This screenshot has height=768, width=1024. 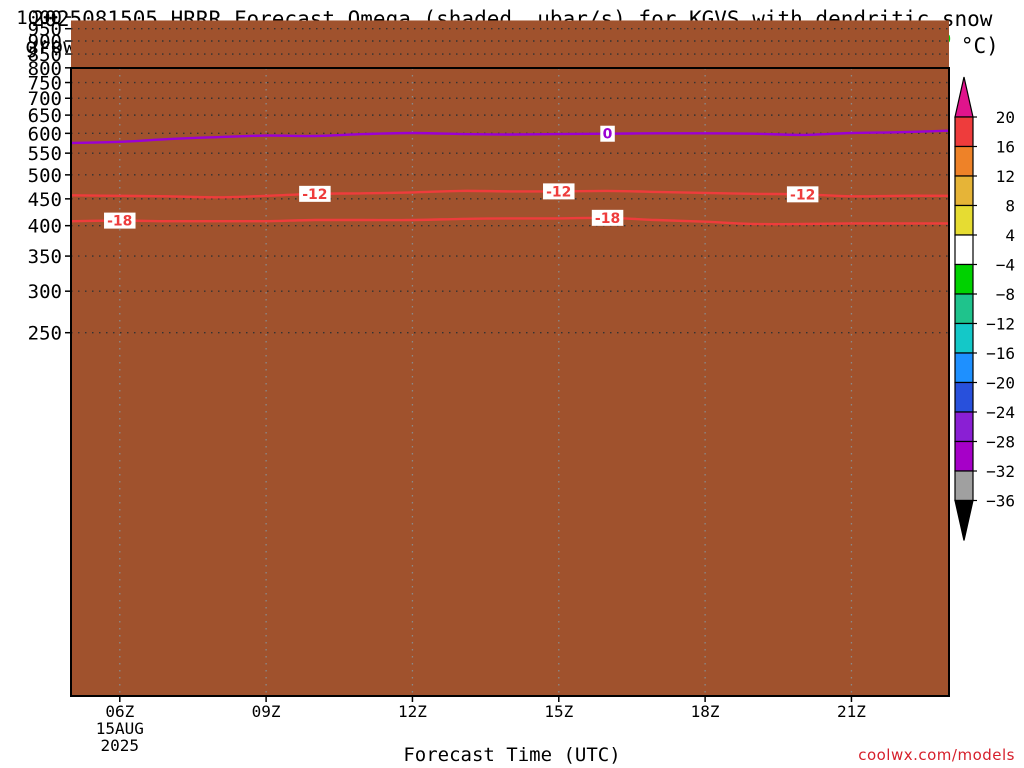 I want to click on colorbar-top-triangle, so click(x=964, y=97).